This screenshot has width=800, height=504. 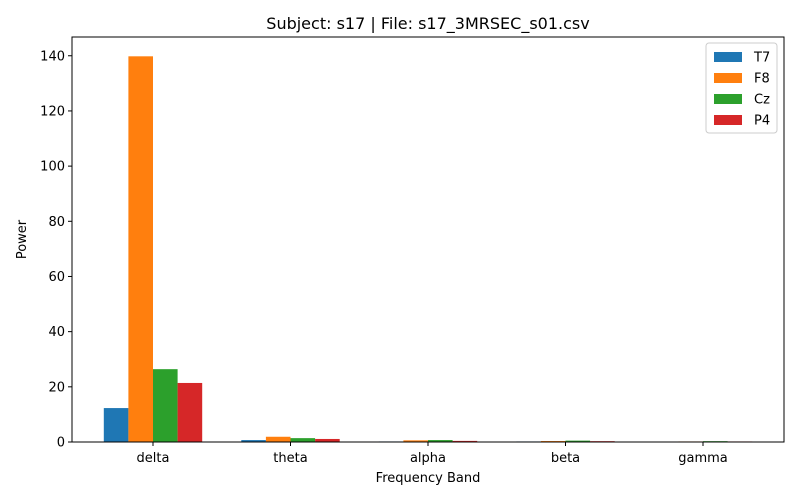 I want to click on legend-swatch-t7, so click(x=728, y=57).